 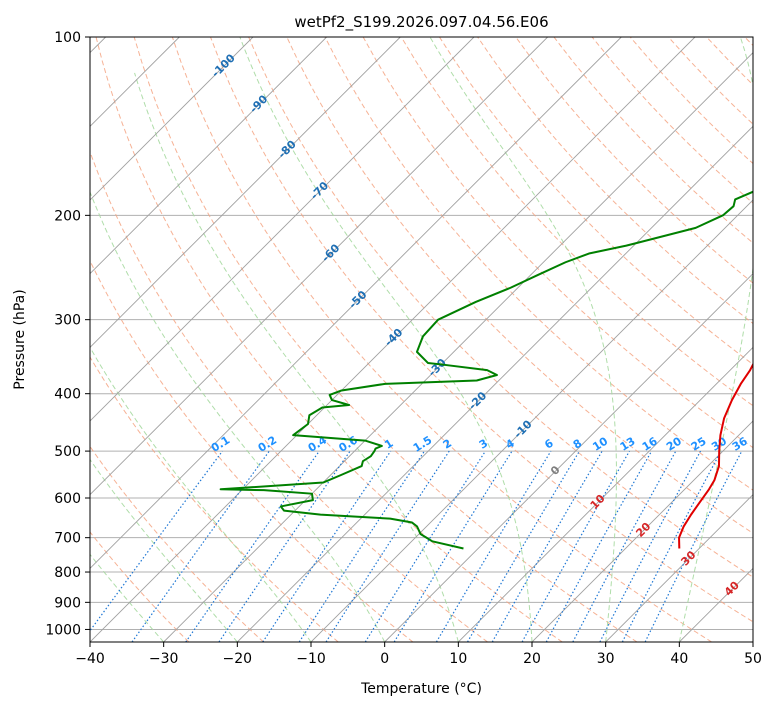 What do you see at coordinates (67, 334) in the screenshot?
I see `y-axis: 100 200 300 400 500 600 700 800 900 1000` at bounding box center [67, 334].